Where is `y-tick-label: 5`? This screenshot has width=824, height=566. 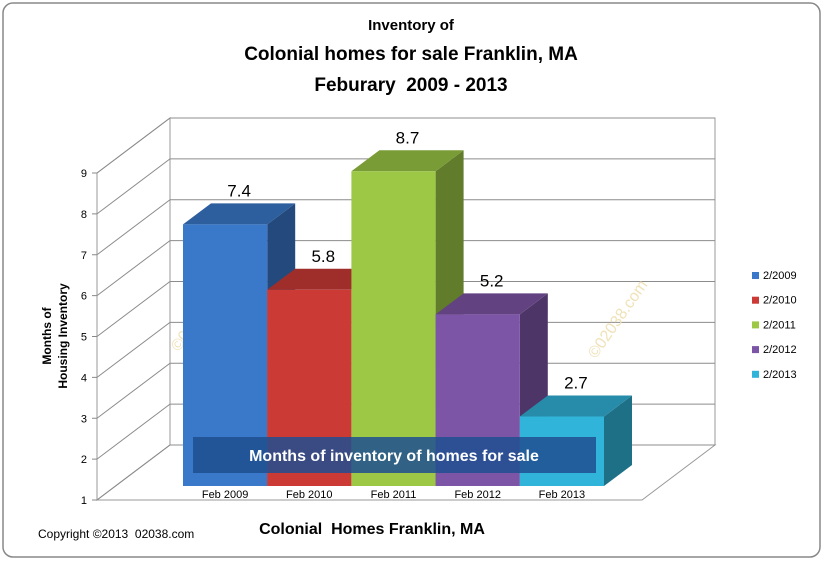
y-tick-label: 5 is located at coordinates (84, 338).